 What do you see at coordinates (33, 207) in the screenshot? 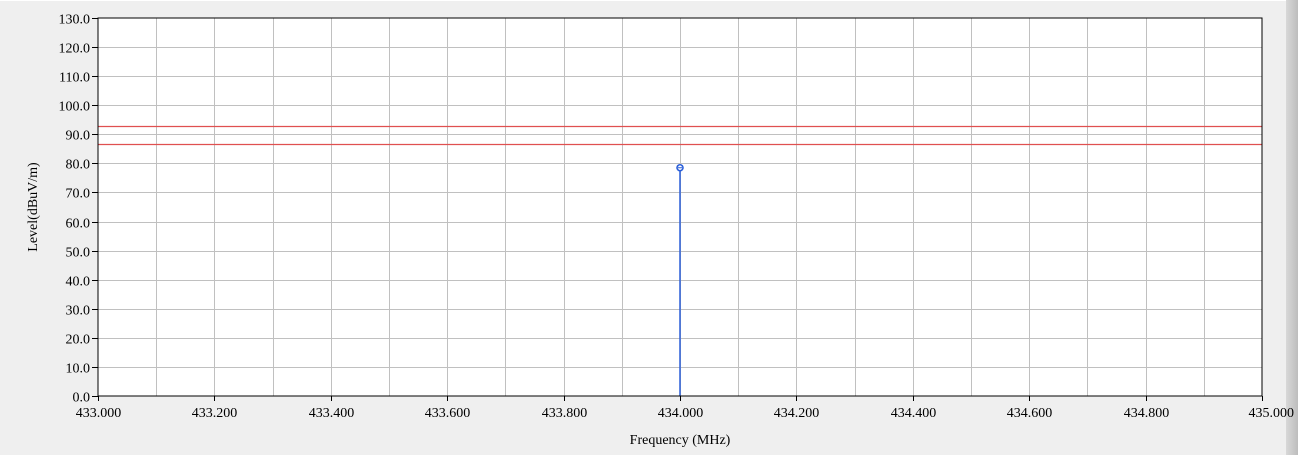
I see `y-axis-title: Level(dBuV/m)` at bounding box center [33, 207].